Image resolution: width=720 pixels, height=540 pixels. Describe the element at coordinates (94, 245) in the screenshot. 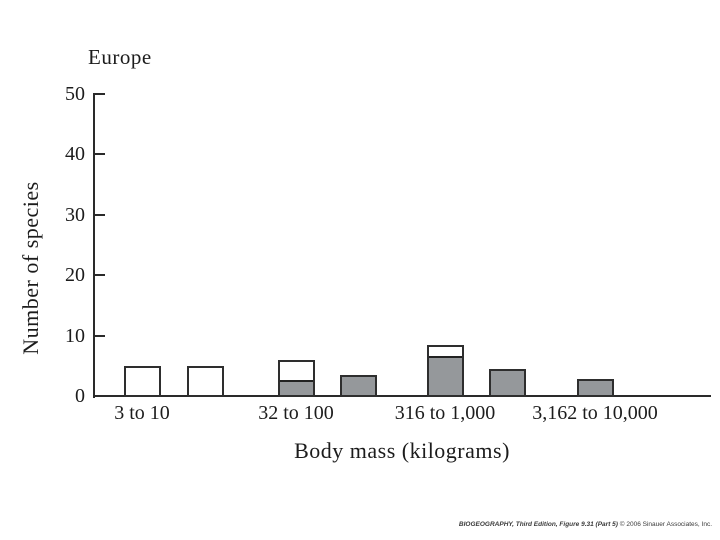

I see `y-axis-line` at that location.